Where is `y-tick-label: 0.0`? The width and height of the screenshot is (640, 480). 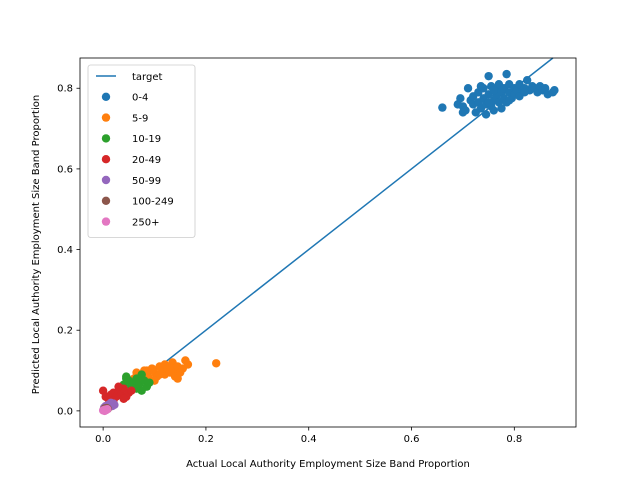 y-tick-label: 0.0 is located at coordinates (65, 411).